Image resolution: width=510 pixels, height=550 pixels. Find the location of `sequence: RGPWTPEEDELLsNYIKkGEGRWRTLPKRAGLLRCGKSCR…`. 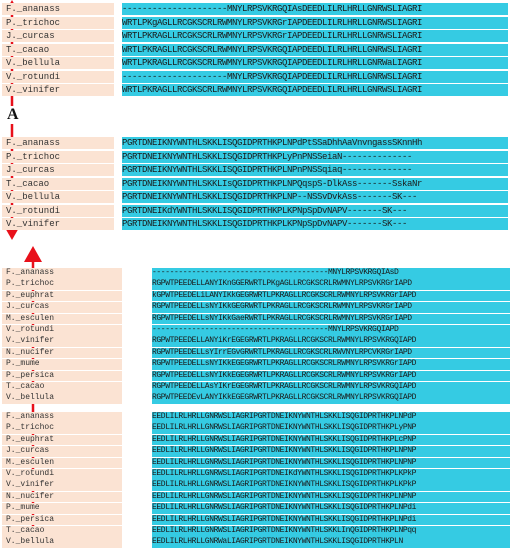

sequence: RGPWTPEEDELLsNYIKkGEGRWRTLPKRAGLLRCGKSCR… is located at coordinates (331, 307).